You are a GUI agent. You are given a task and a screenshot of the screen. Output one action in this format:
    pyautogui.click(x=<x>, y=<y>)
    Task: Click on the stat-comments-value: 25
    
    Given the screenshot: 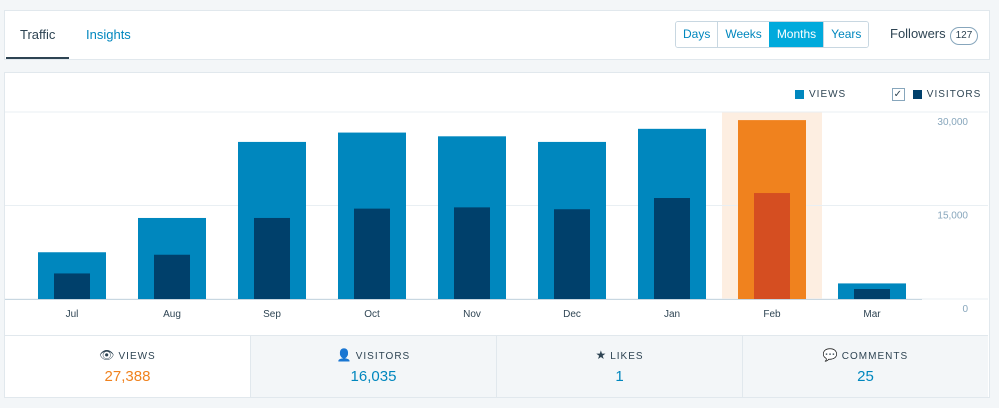 What is the action you would take?
    pyautogui.click(x=865, y=376)
    